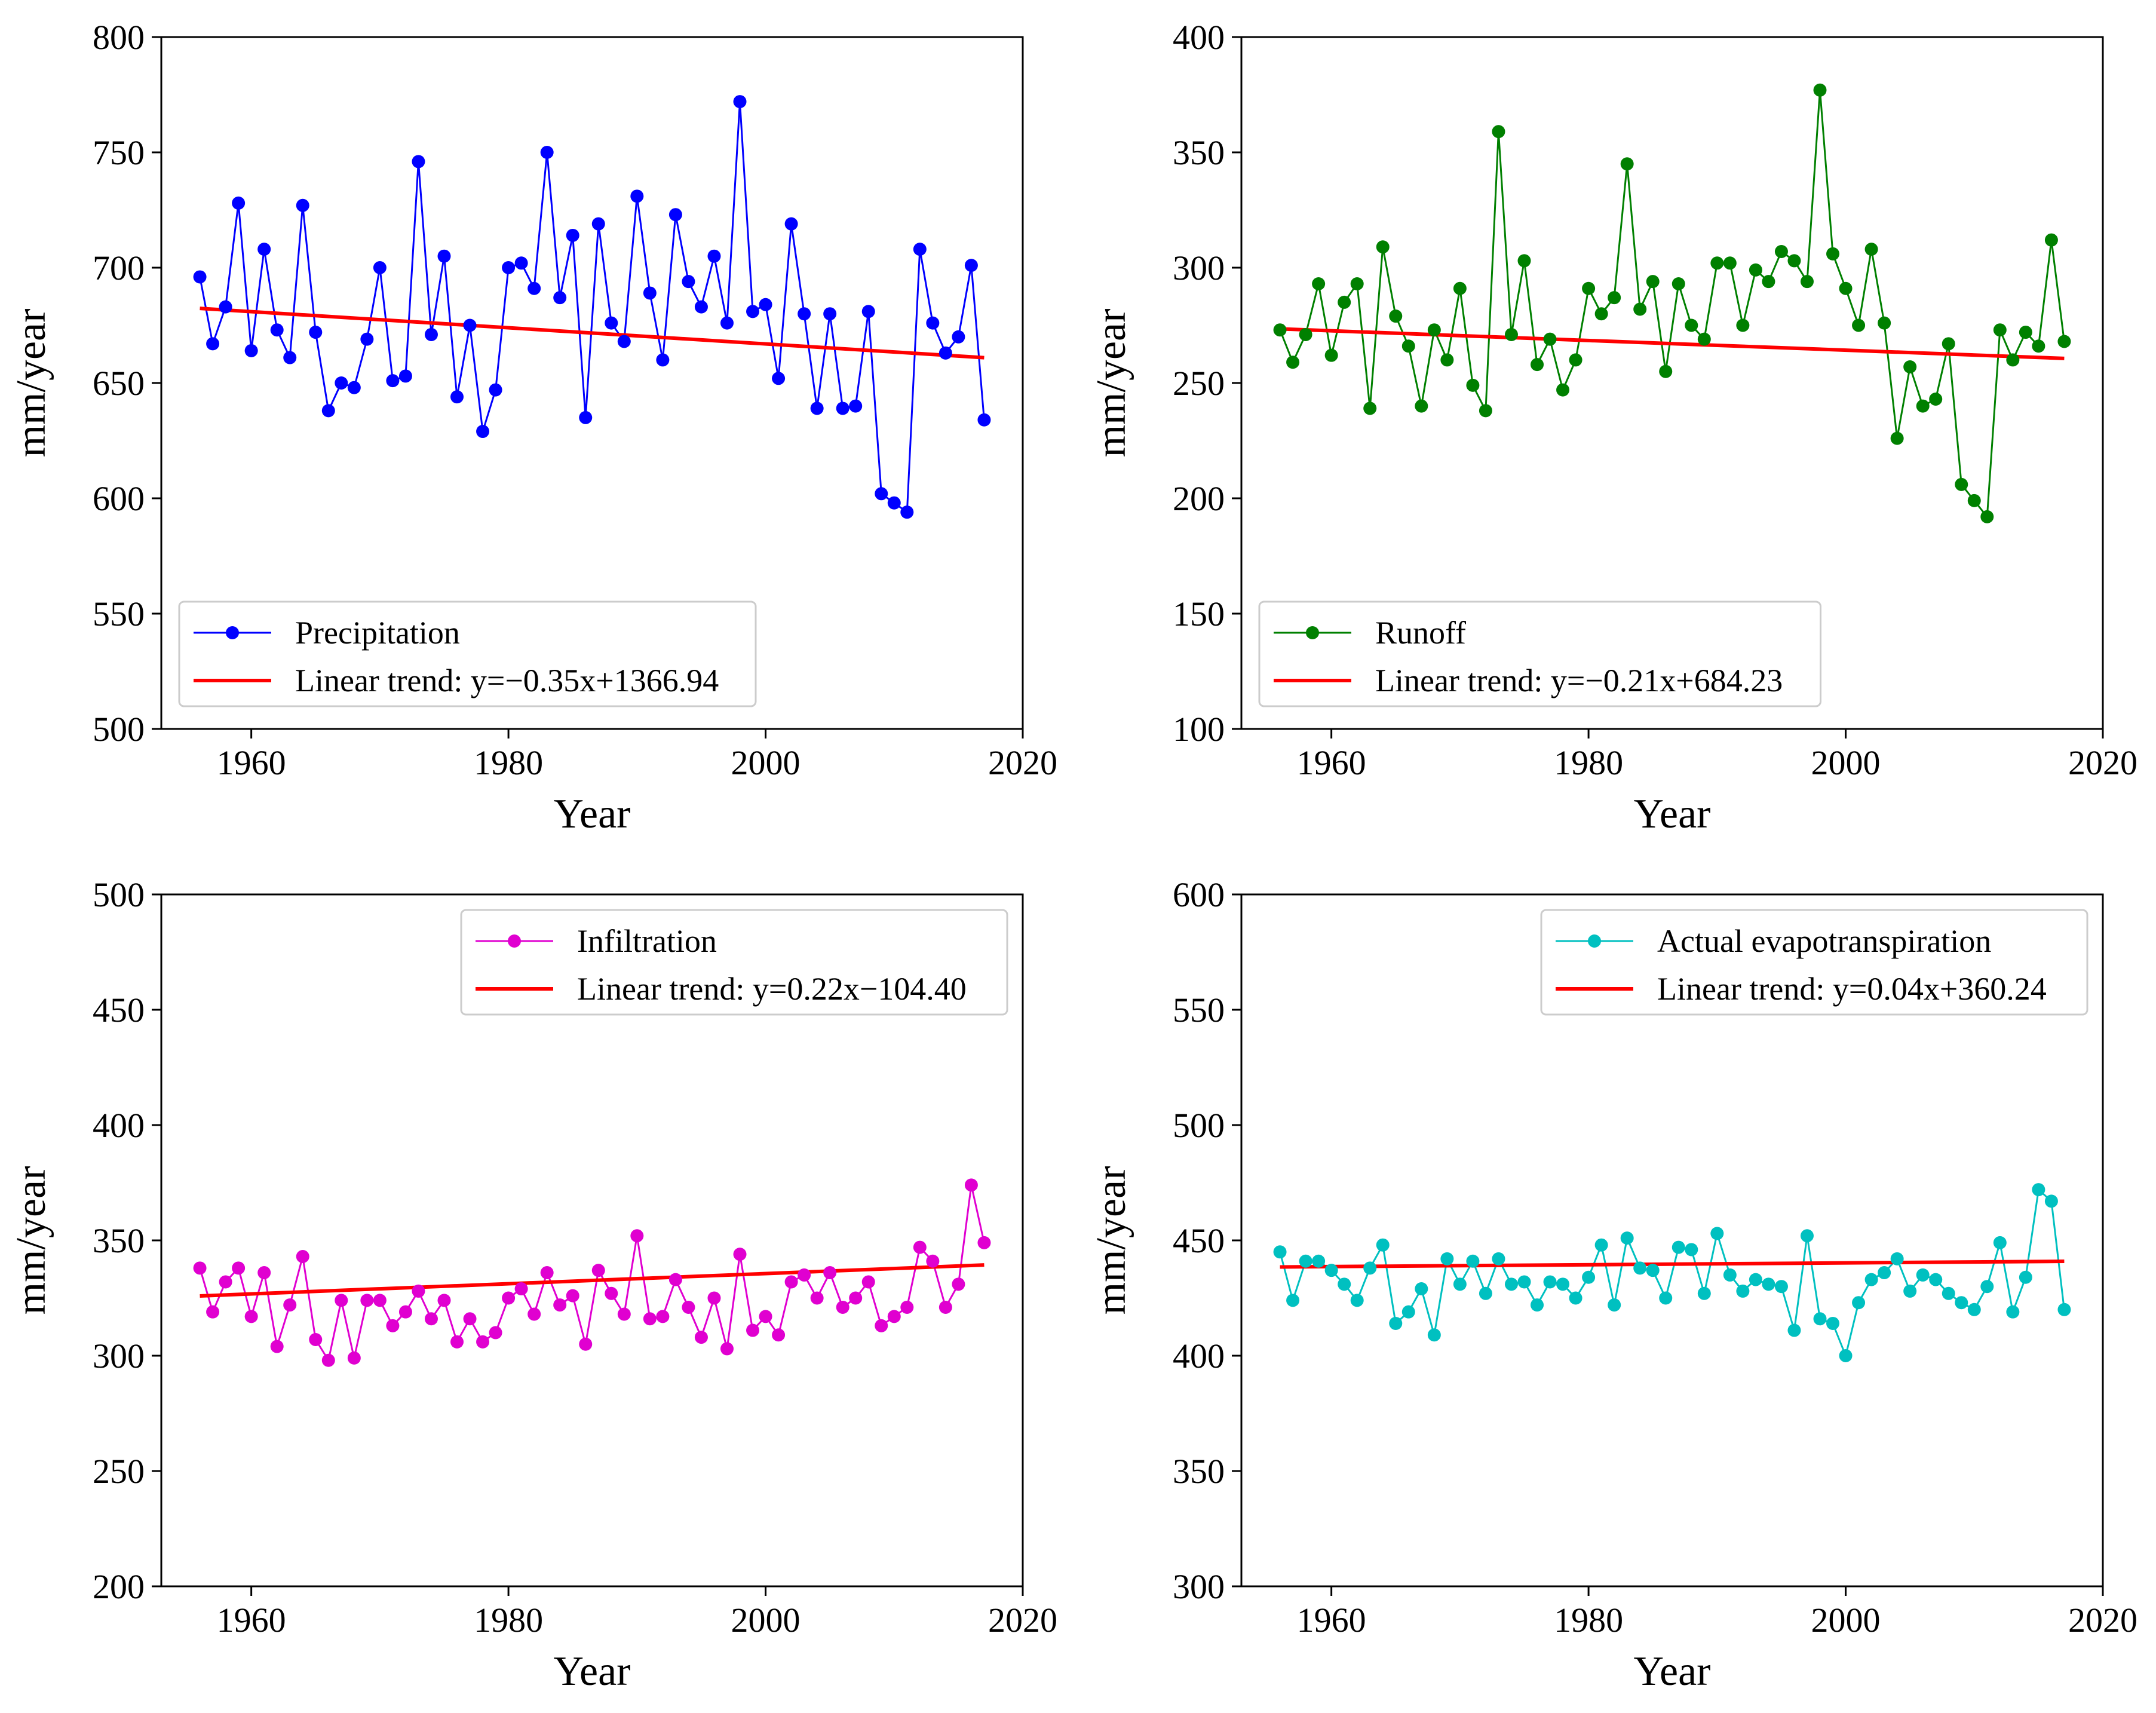  Describe the element at coordinates (1672, 1264) in the screenshot. I see `trend-line` at that location.